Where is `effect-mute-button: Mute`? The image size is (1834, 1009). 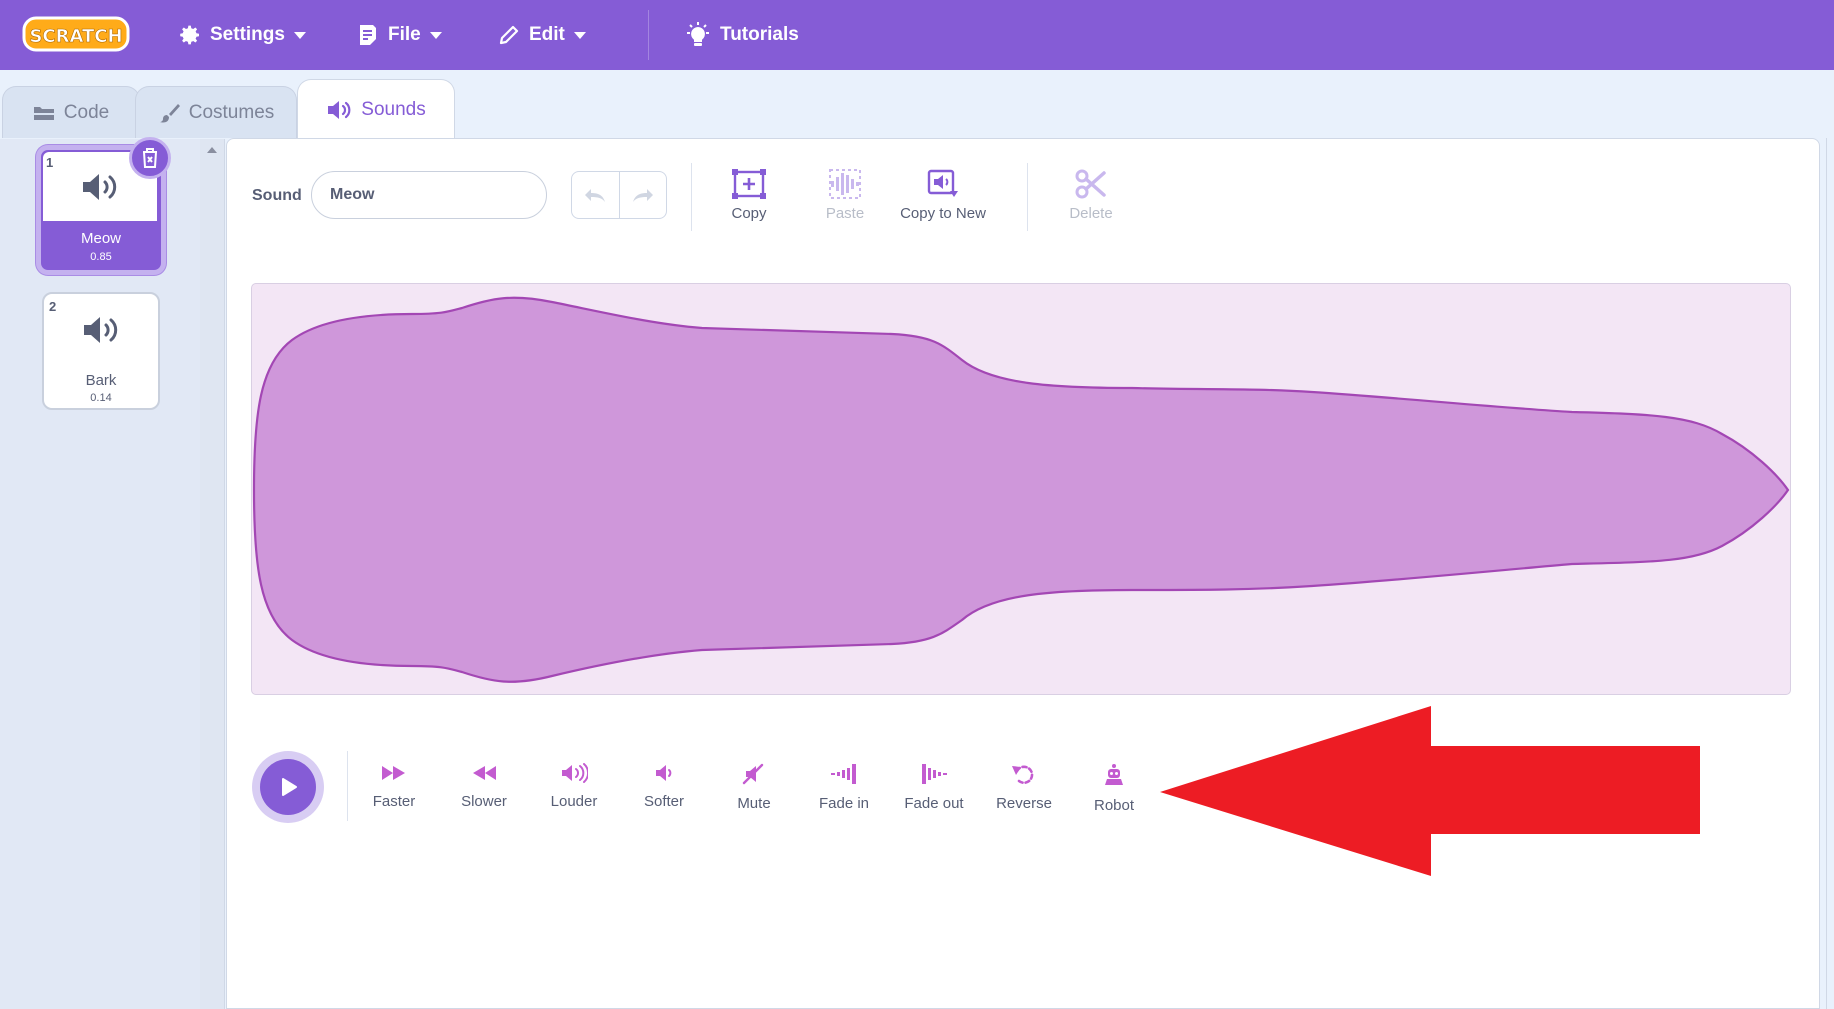 effect-mute-button: Mute is located at coordinates (754, 787).